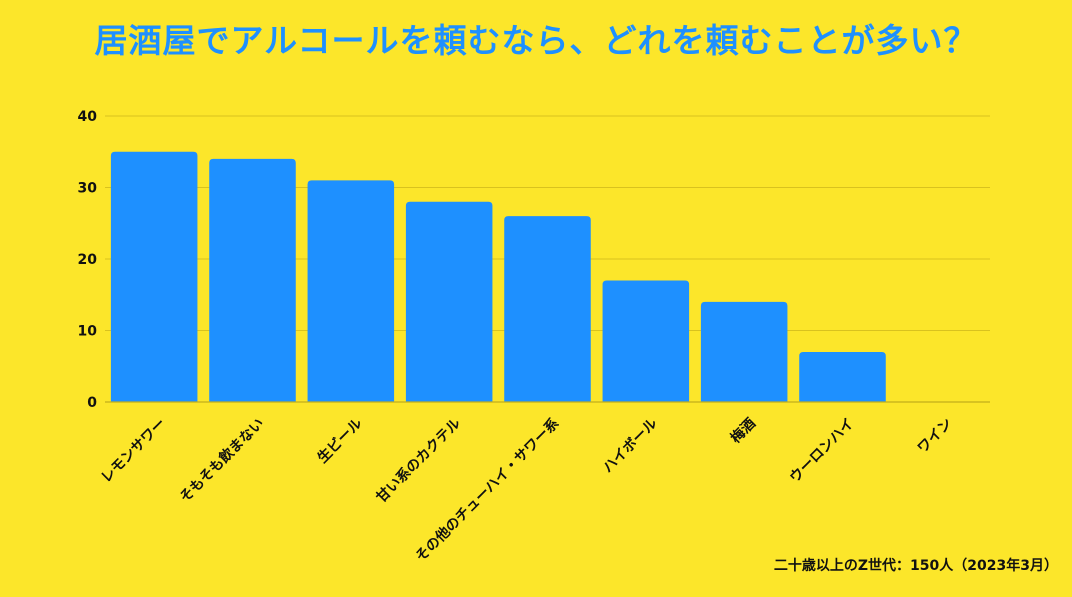 The image size is (1072, 597). Describe the element at coordinates (88, 189) in the screenshot. I see `y-tick-label: 30` at that location.